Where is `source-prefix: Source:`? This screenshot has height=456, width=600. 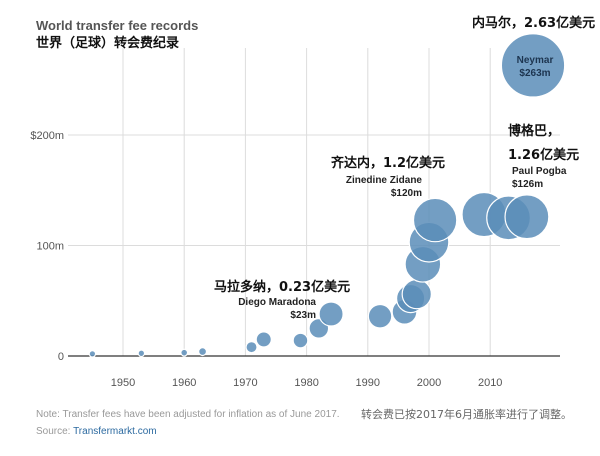 source-prefix: Source: is located at coordinates (54, 431).